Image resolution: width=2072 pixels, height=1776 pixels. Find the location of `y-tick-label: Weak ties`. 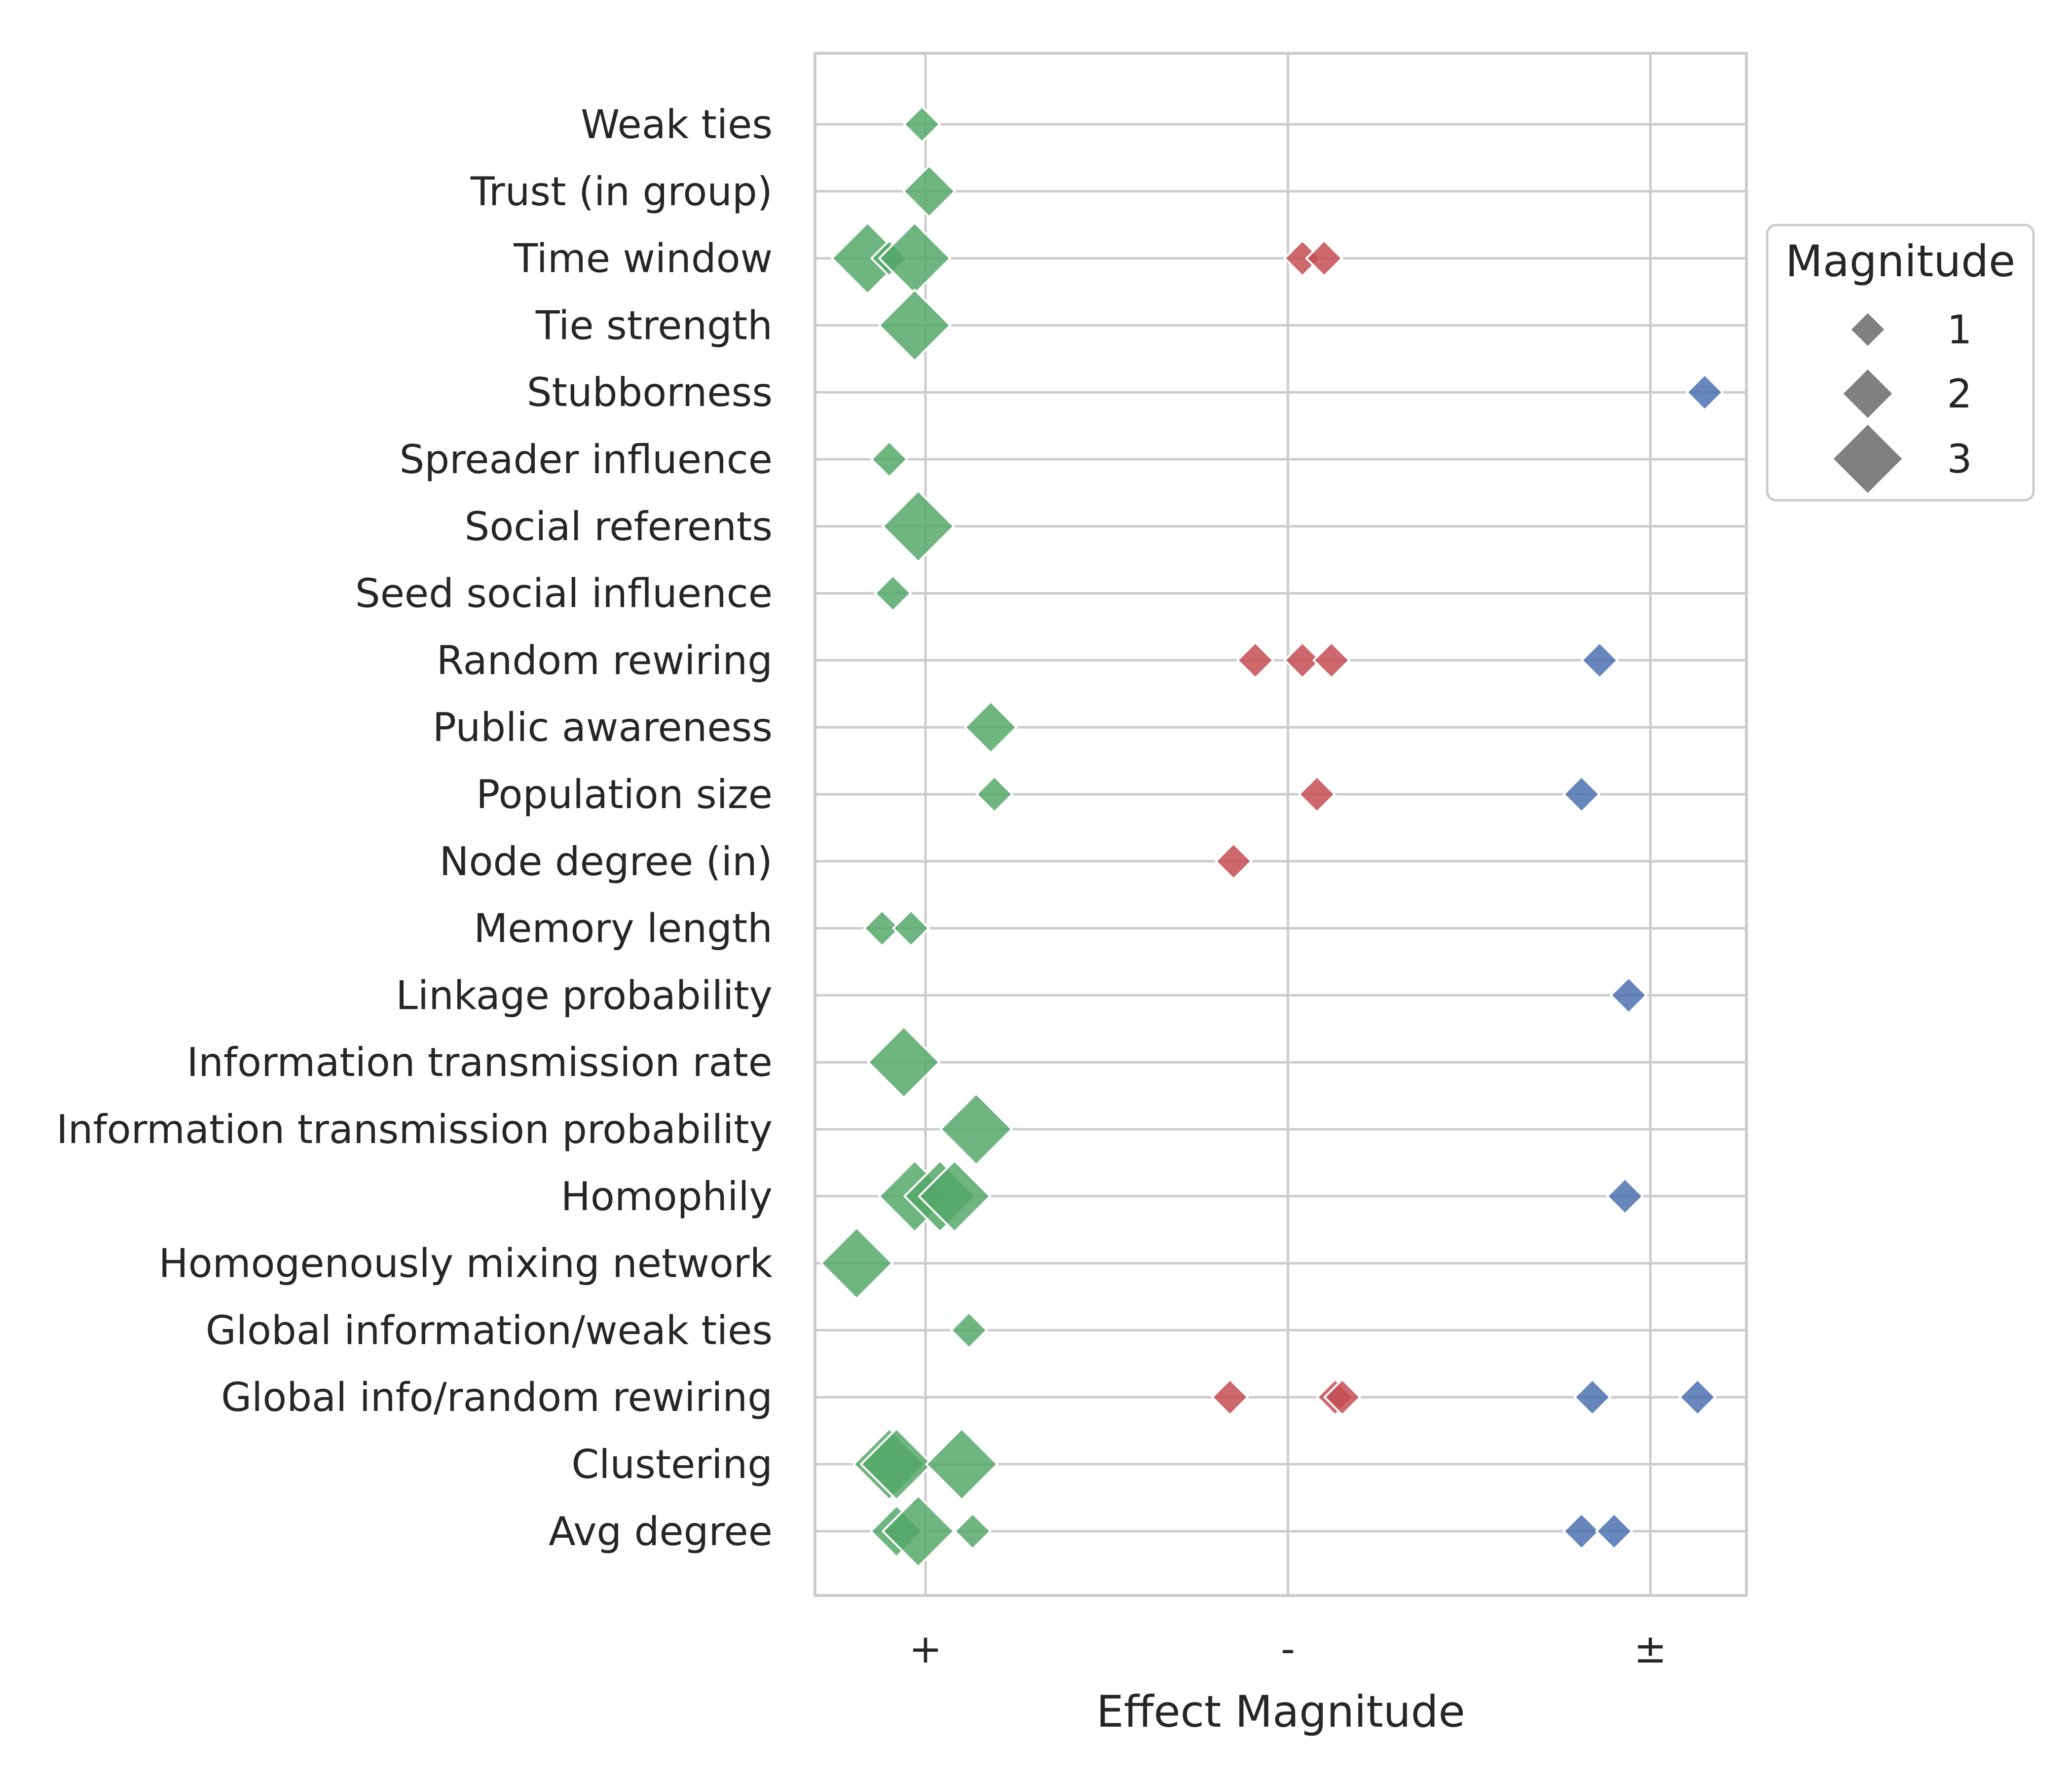

y-tick-label: Weak ties is located at coordinates (677, 125).